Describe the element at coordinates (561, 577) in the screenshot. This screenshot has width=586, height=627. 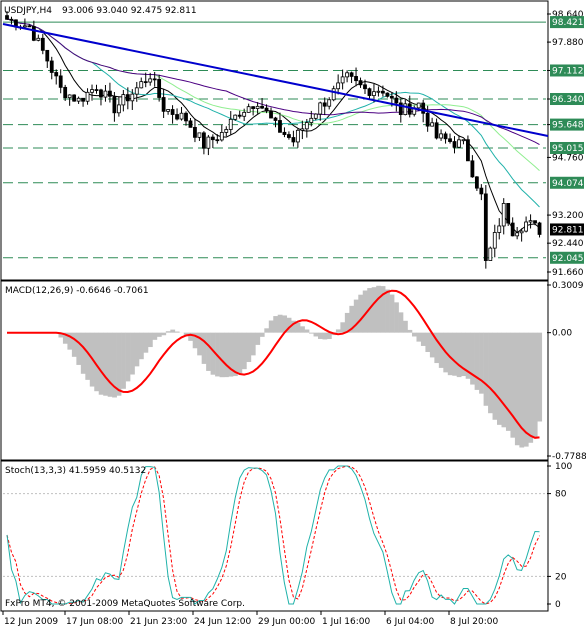
I see `stoch-tick-label: 20` at that location.